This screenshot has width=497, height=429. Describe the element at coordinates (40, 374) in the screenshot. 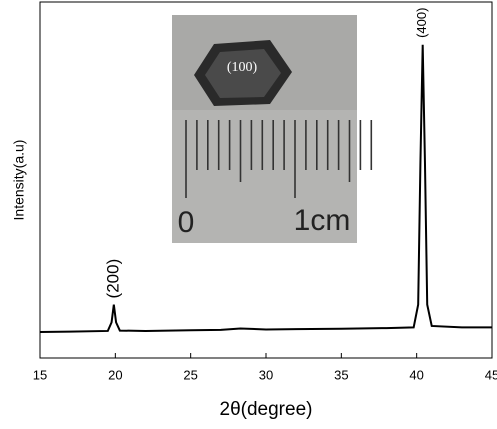

I see `x-tick-label: 15` at that location.